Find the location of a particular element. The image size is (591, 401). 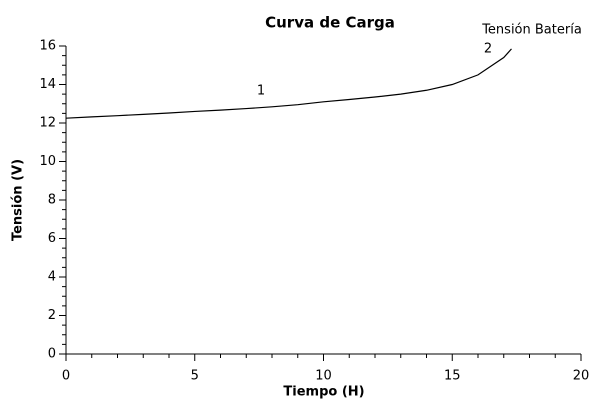

line-series is located at coordinates (288, 83).